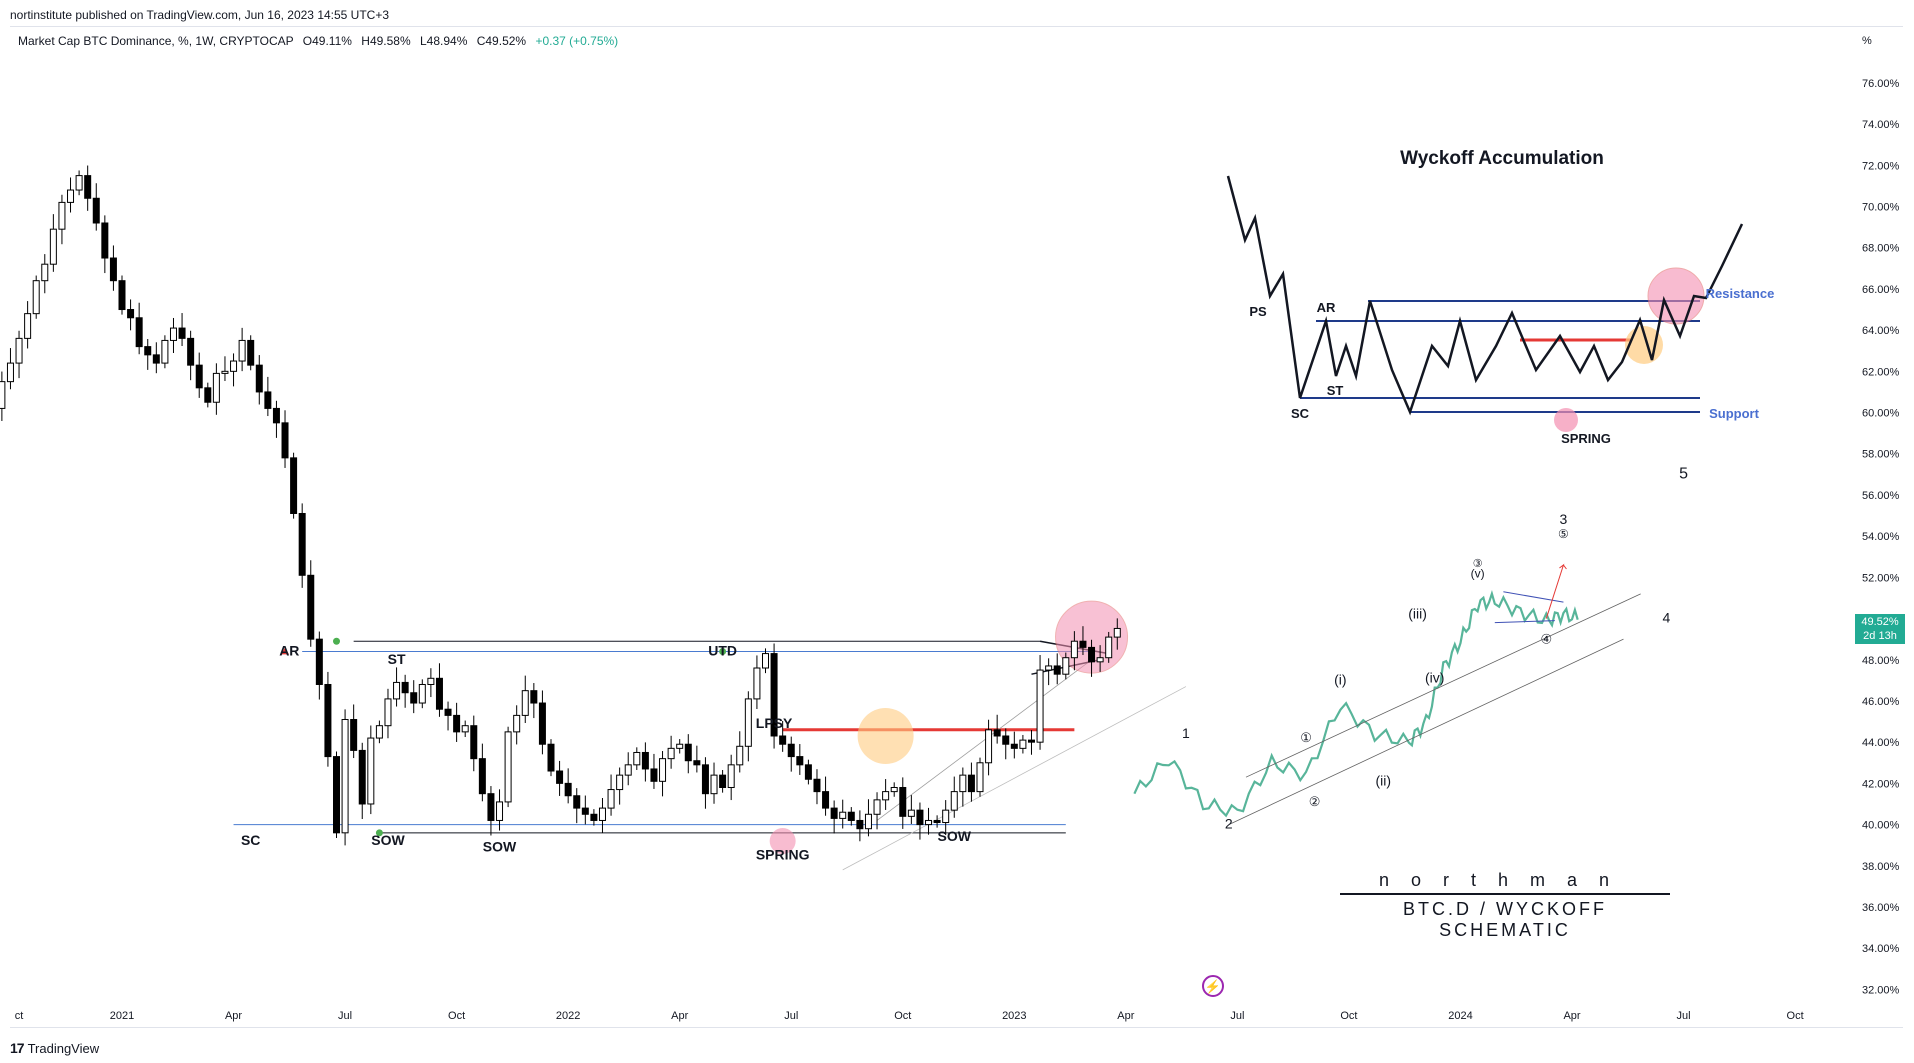  I want to click on schematic-label-ps: PS, so click(1258, 311).